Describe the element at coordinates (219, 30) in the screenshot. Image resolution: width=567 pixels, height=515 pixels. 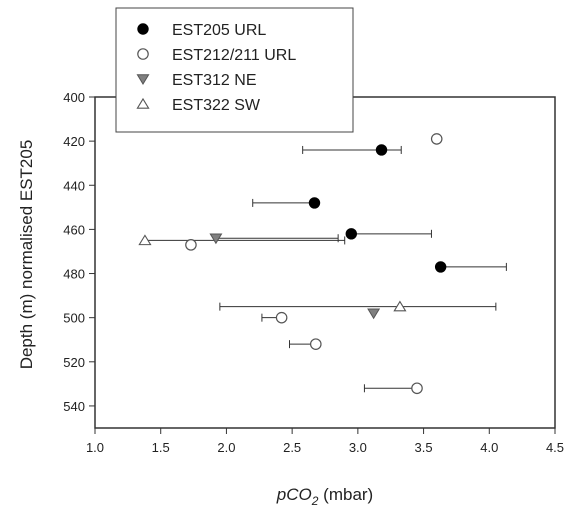
I see `legend-label: EST205 URL` at that location.